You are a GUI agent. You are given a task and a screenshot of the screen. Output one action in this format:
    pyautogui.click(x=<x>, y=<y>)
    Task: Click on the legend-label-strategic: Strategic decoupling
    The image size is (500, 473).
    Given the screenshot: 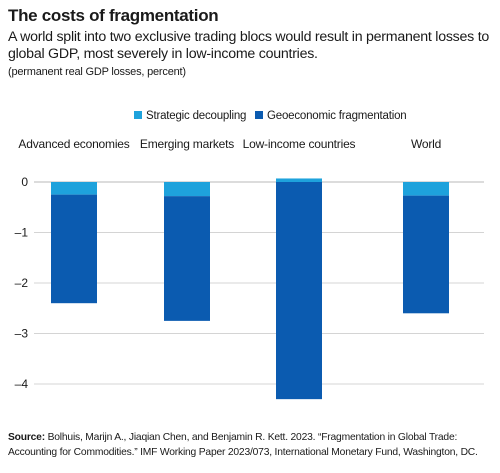 What is the action you would take?
    pyautogui.click(x=196, y=116)
    